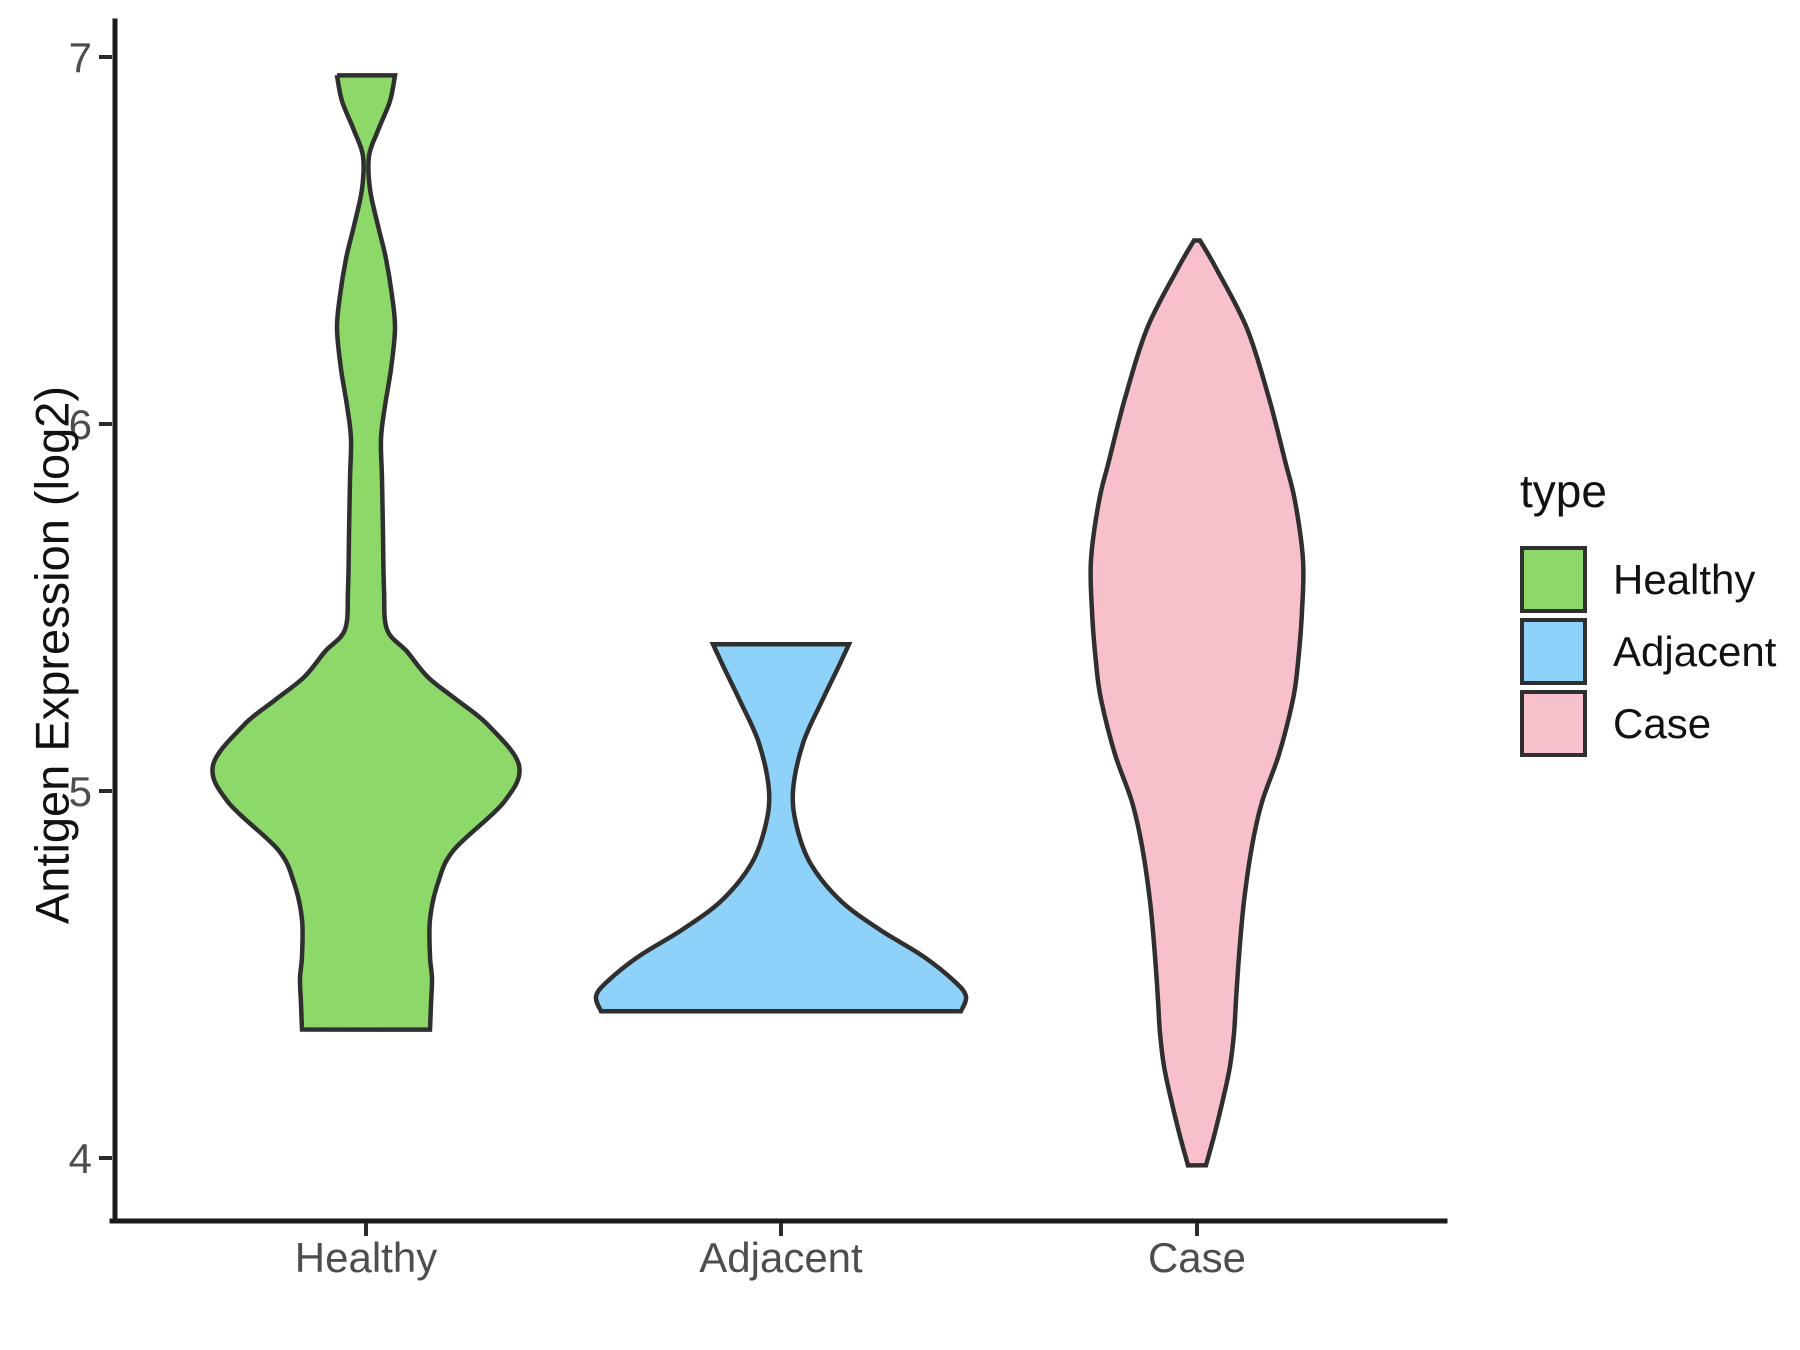  I want to click on y-tick-label: 6, so click(80, 424).